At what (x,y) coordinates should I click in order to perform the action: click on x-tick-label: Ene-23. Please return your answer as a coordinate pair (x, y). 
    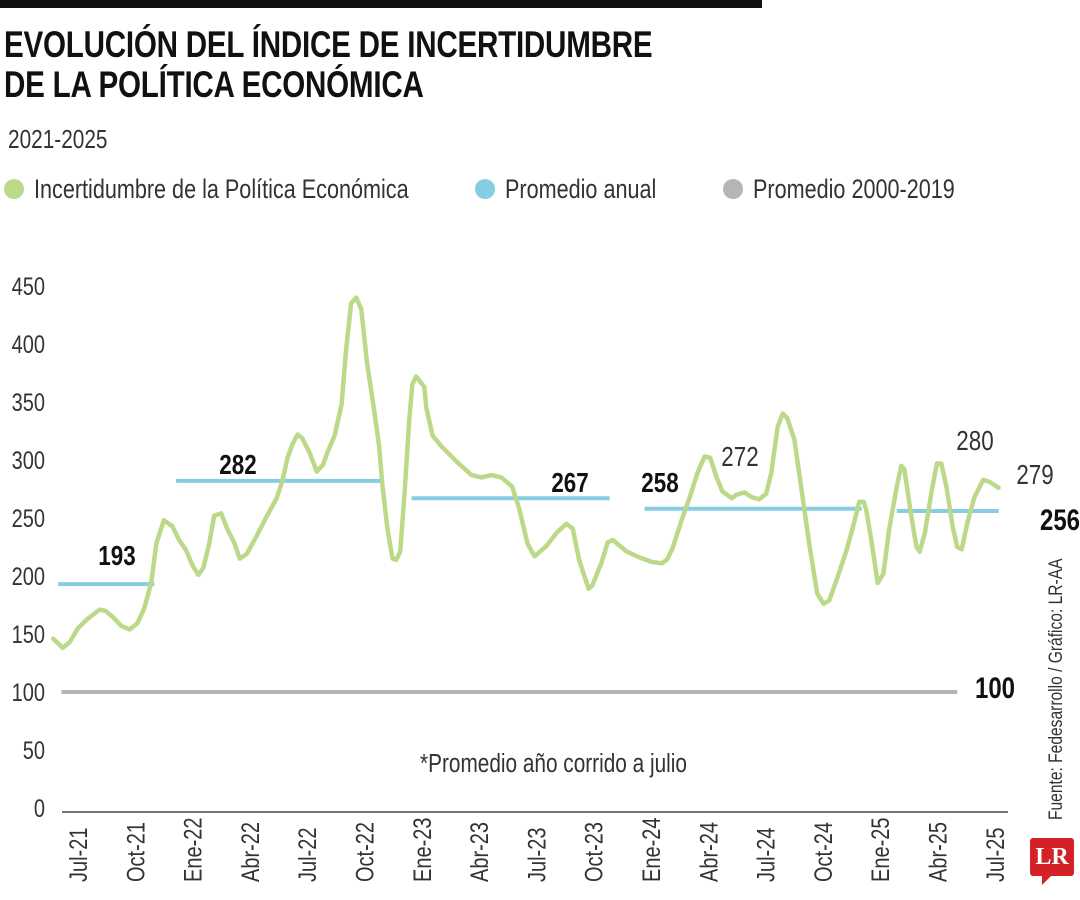
    Looking at the image, I should click on (423, 850).